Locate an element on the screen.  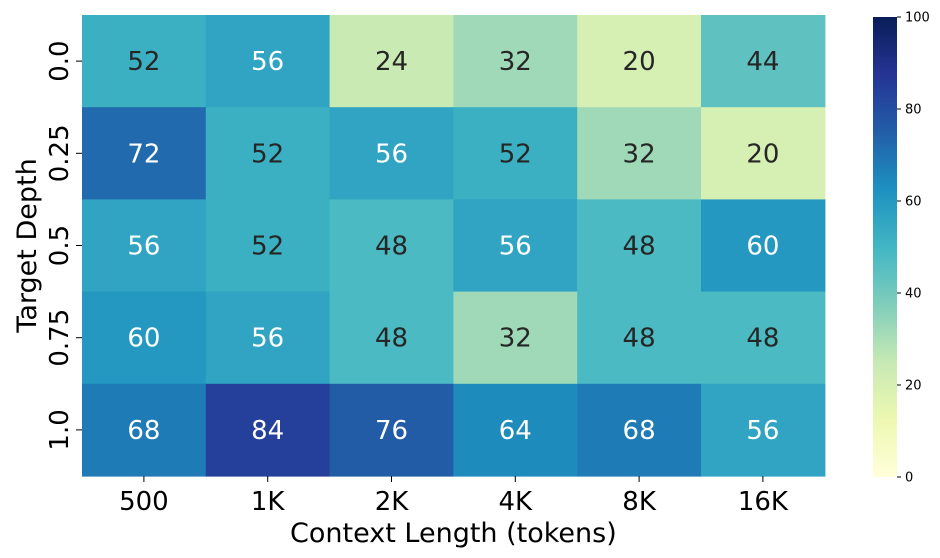
x-tick-label: 16K is located at coordinates (763, 502).